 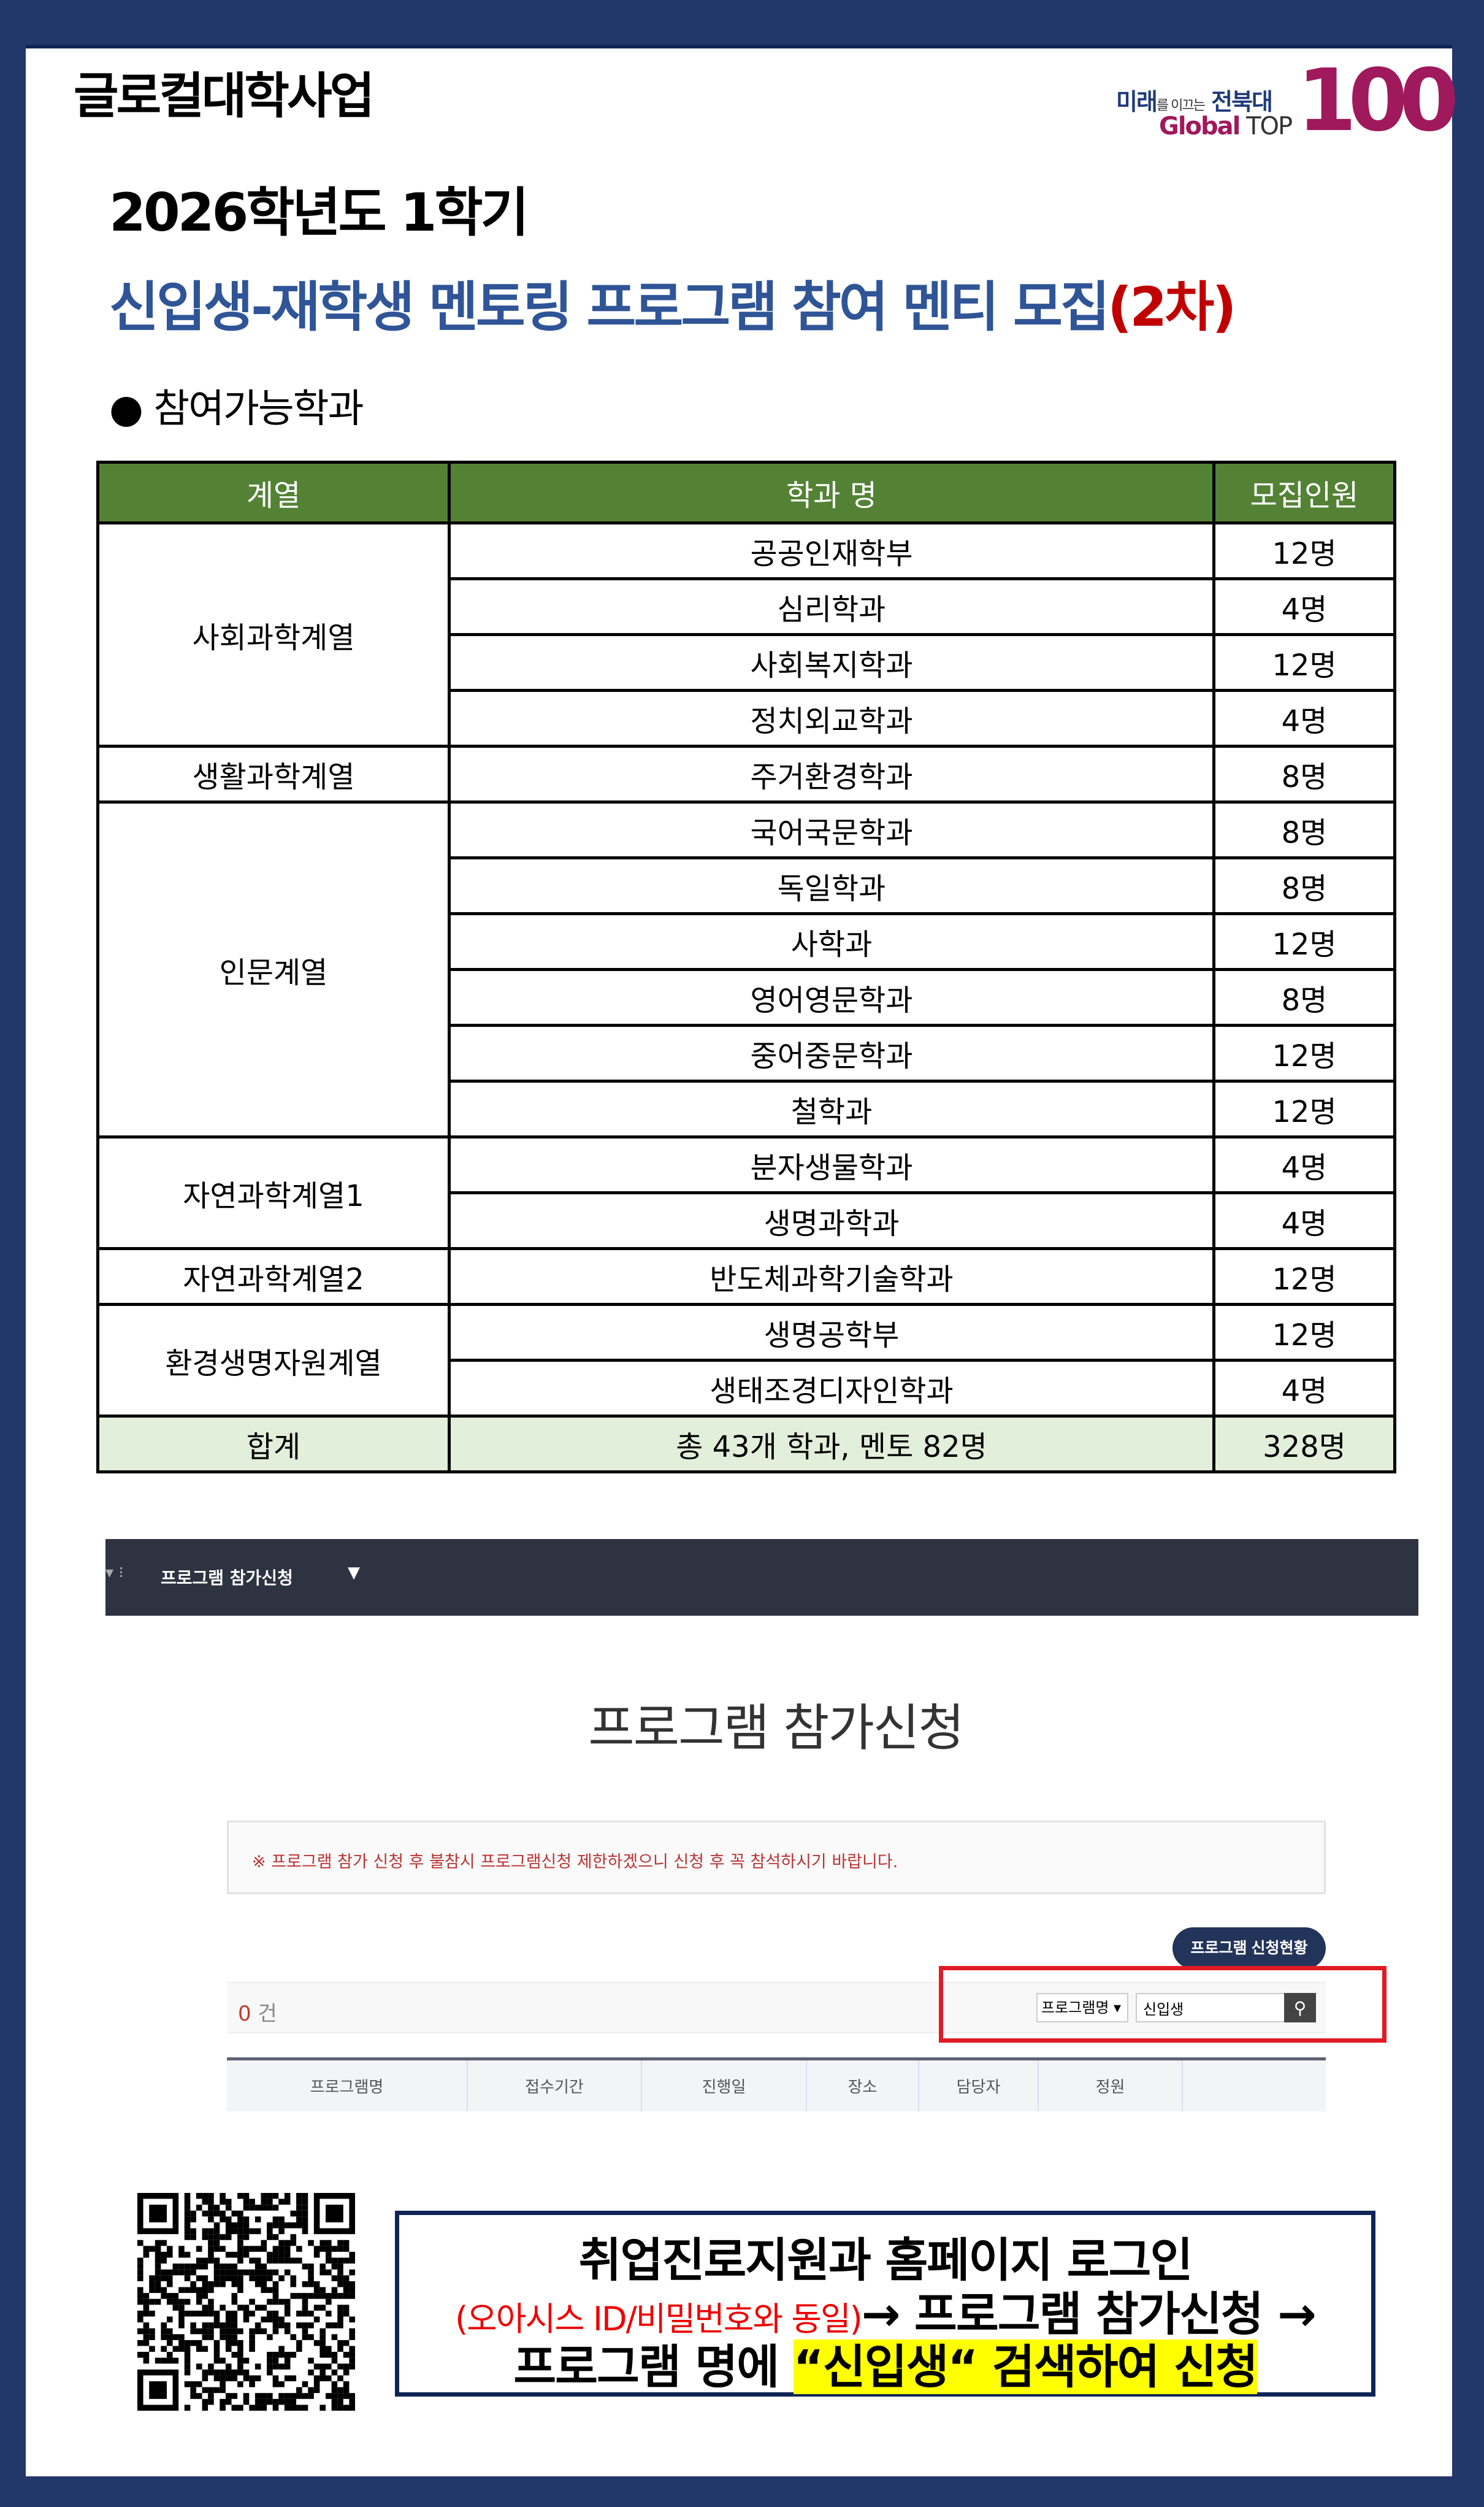 I want to click on table-row: 자연과학계열2 반도체과학기술학과 12명, so click(x=746, y=1276).